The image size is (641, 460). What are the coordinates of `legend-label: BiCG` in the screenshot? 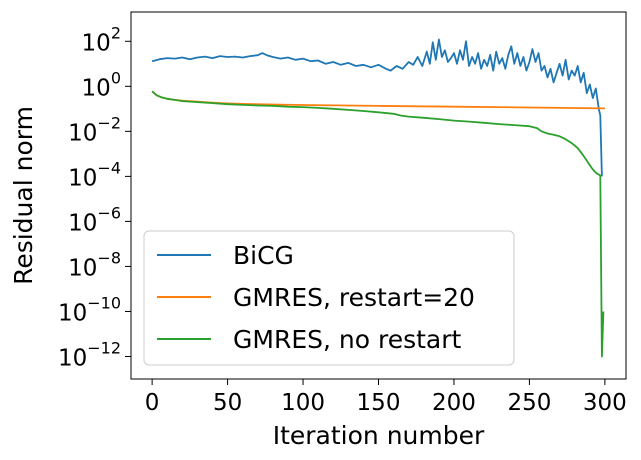 It's located at (263, 255).